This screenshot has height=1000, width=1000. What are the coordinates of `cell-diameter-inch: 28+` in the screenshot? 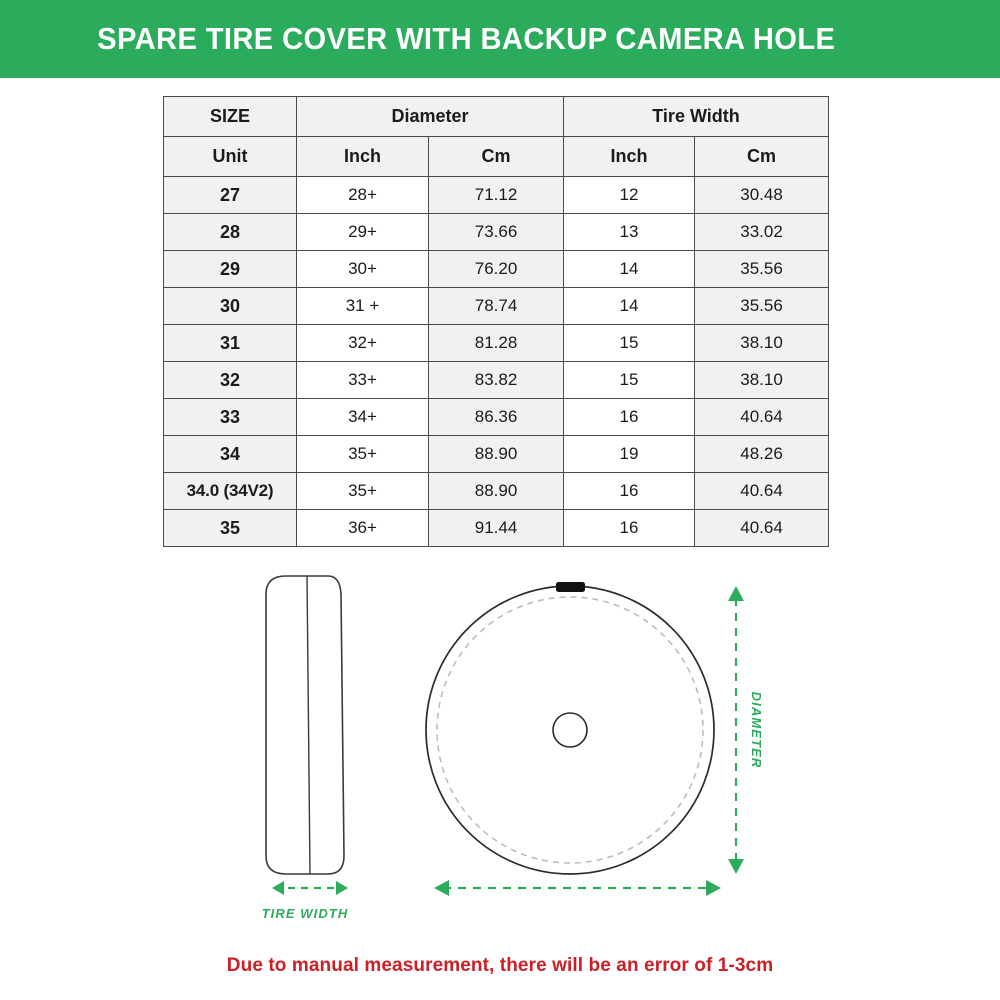 It's located at (362, 195).